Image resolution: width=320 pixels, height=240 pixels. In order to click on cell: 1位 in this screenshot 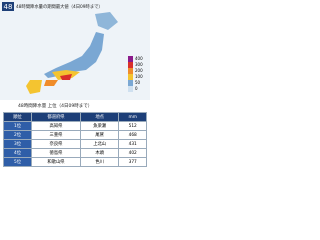, I will do `click(17, 126)`.